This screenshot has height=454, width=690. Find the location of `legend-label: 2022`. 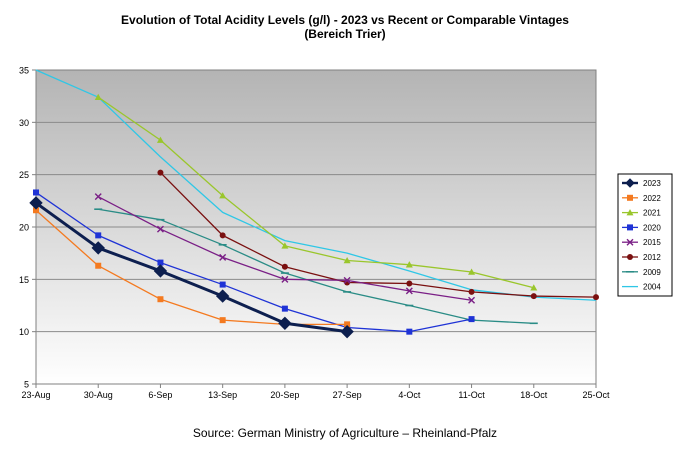

legend-label: 2022 is located at coordinates (652, 198).